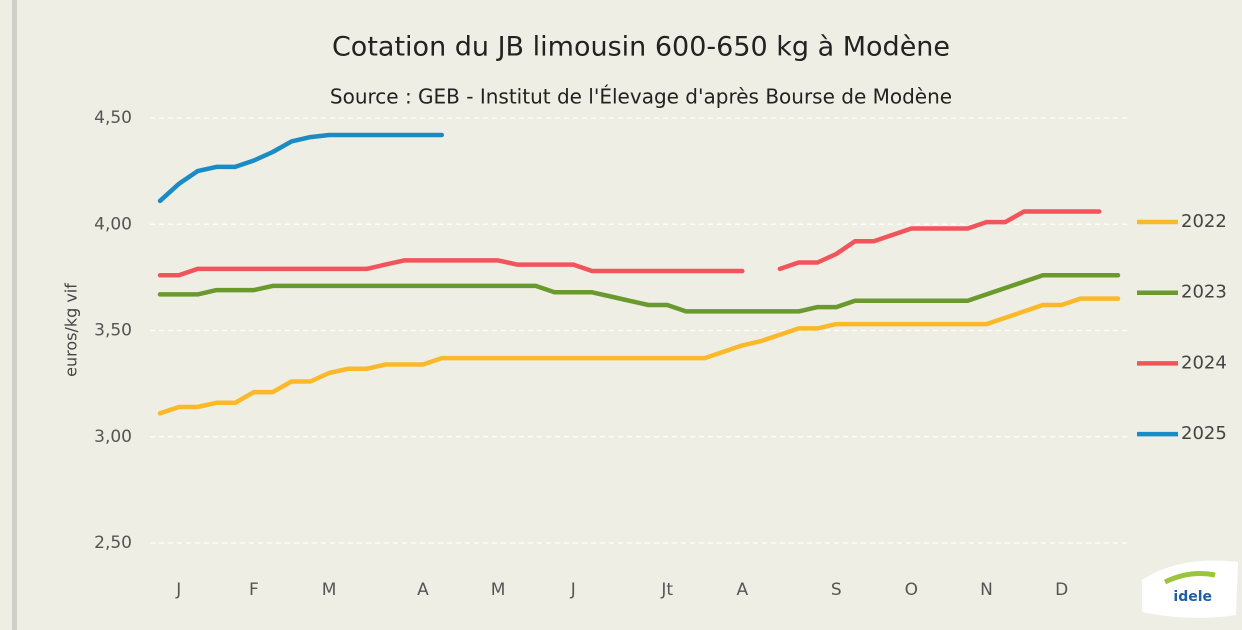  I want to click on logo-swoosh, so click(1189, 578).